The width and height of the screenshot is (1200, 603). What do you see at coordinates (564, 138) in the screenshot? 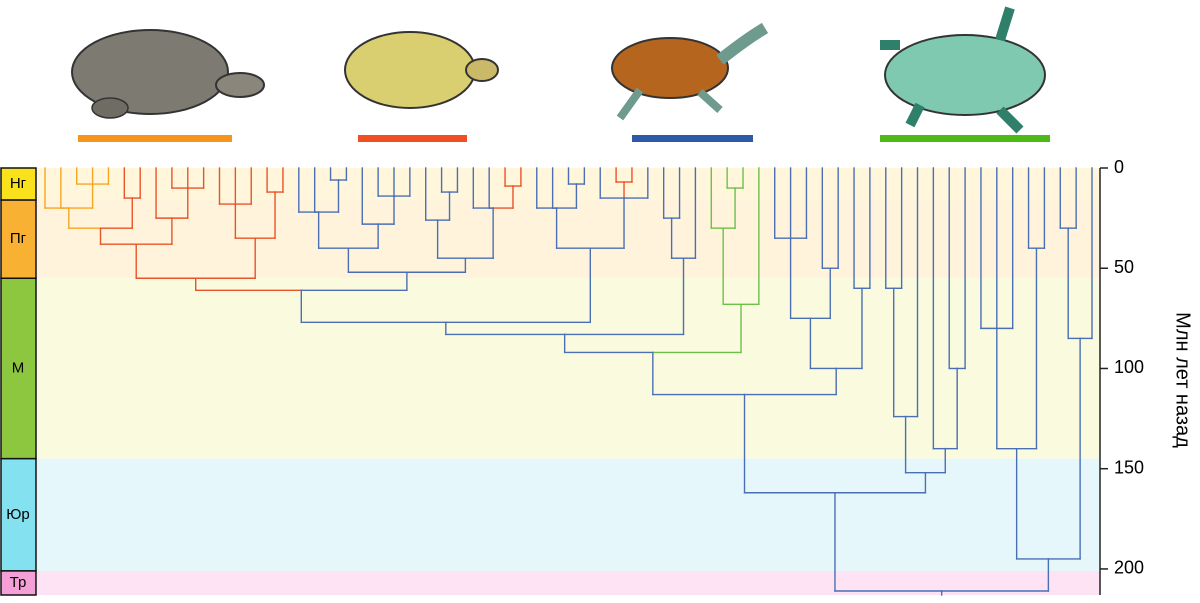
I see `clade-bars` at bounding box center [564, 138].